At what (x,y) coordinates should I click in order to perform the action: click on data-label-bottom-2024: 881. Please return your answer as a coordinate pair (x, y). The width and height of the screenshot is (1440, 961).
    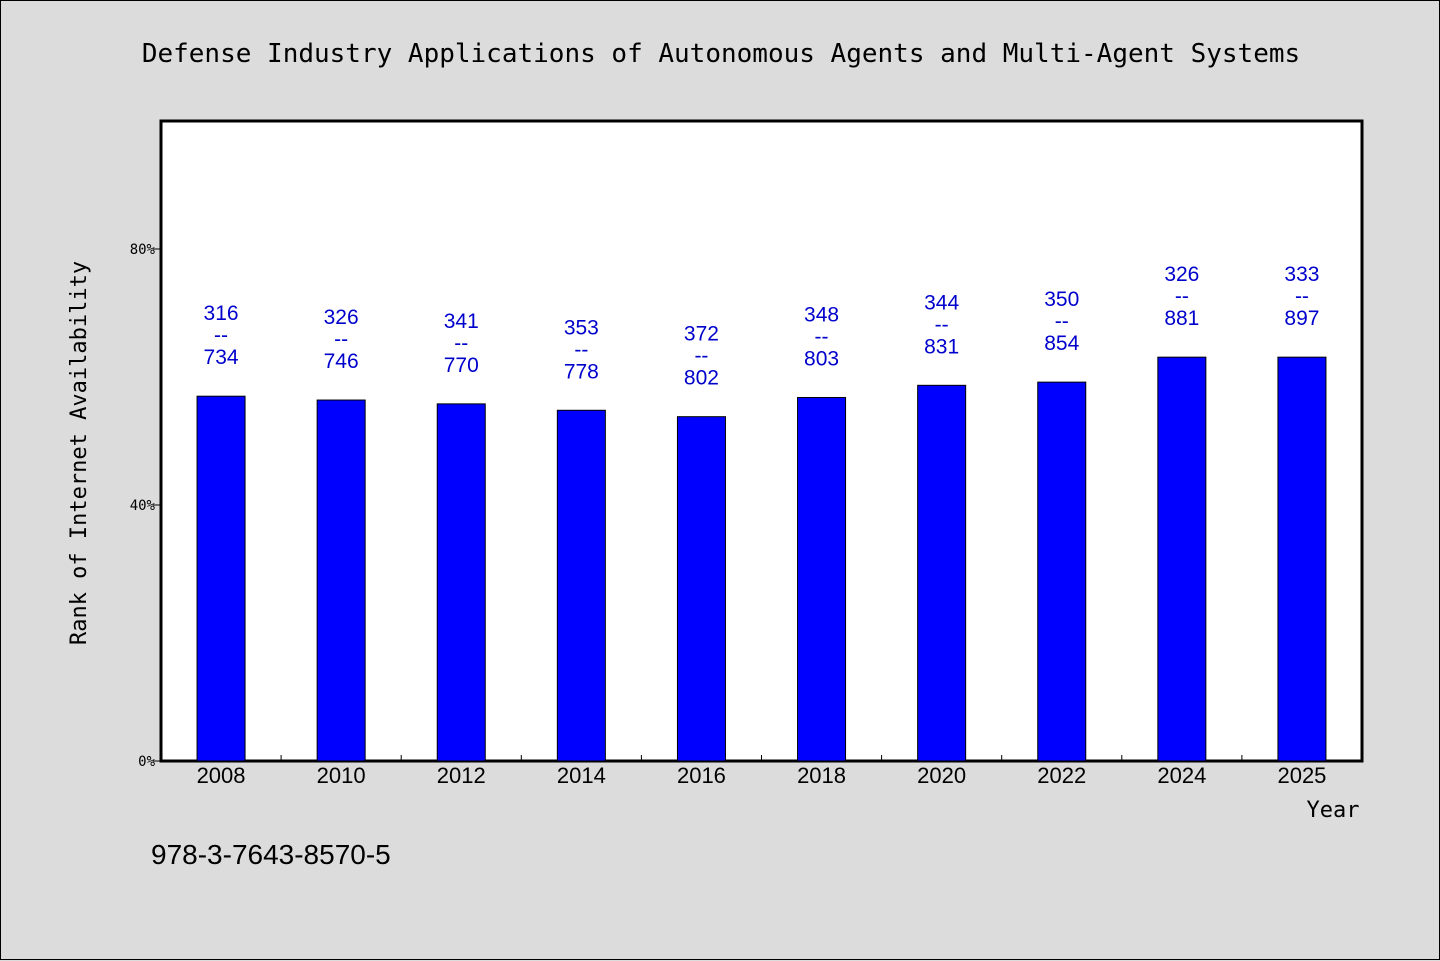
    Looking at the image, I should click on (1181, 318).